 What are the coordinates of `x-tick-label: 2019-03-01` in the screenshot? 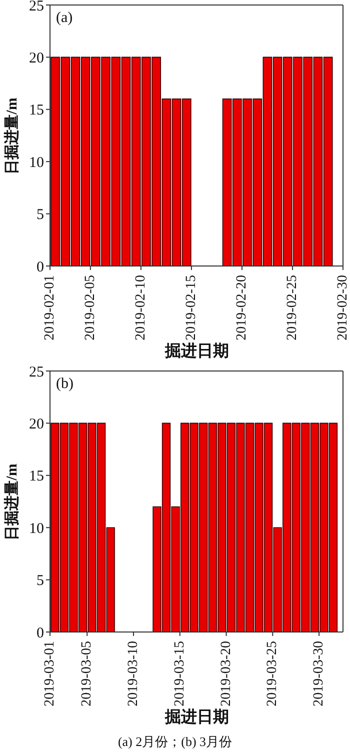 It's located at (50, 673).